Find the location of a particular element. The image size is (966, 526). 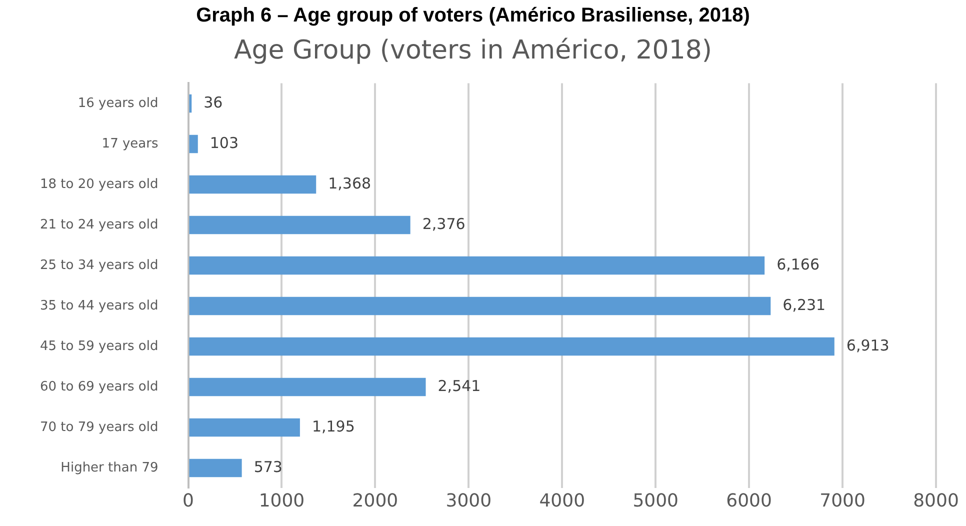

x-tick-label: 7000 is located at coordinates (843, 501).